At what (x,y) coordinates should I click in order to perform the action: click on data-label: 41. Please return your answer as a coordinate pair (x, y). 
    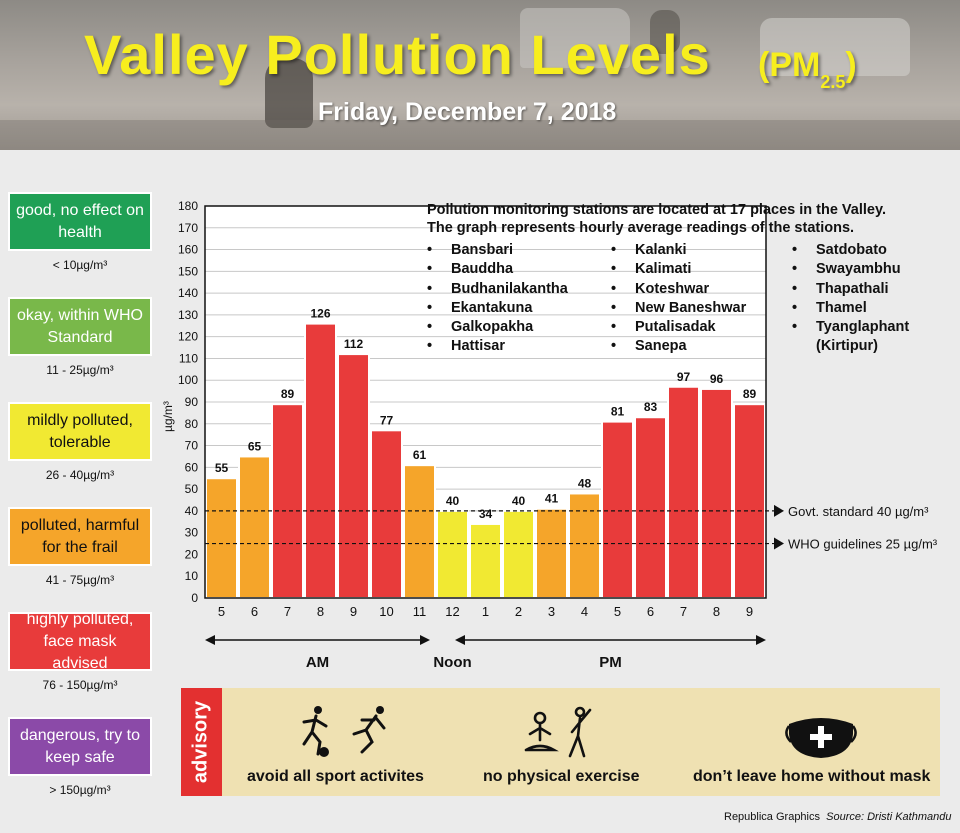
    Looking at the image, I should click on (552, 499).